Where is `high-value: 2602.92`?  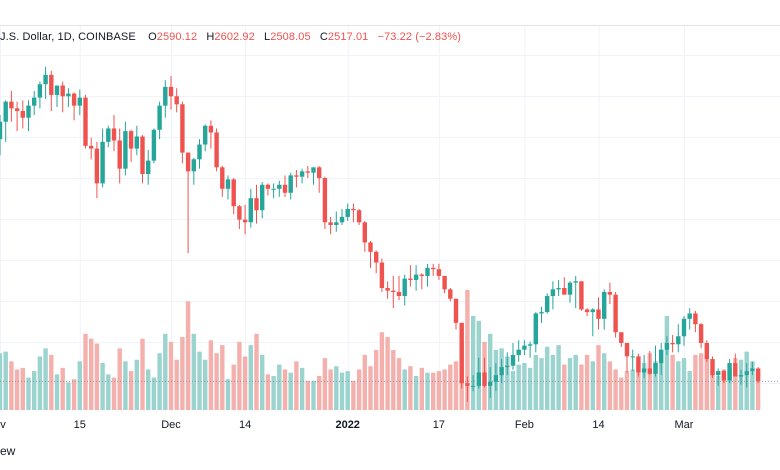
high-value: 2602.92 is located at coordinates (234, 37).